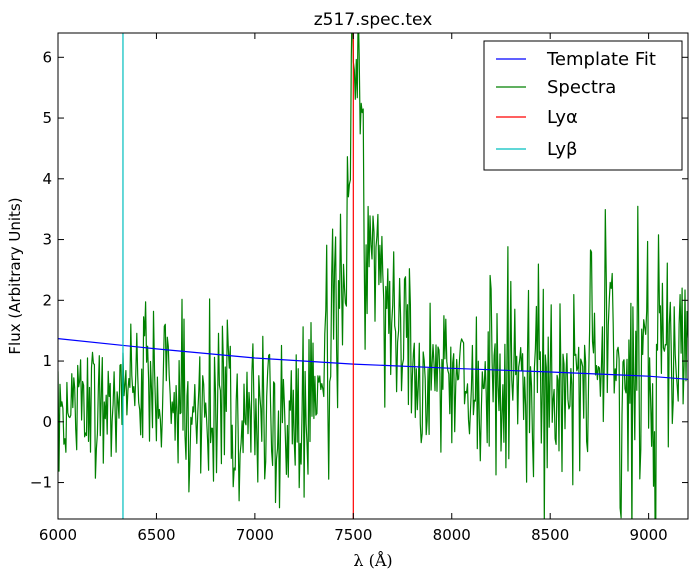 The height and width of the screenshot is (581, 697). I want to click on y-tick-label: 6, so click(47, 57).